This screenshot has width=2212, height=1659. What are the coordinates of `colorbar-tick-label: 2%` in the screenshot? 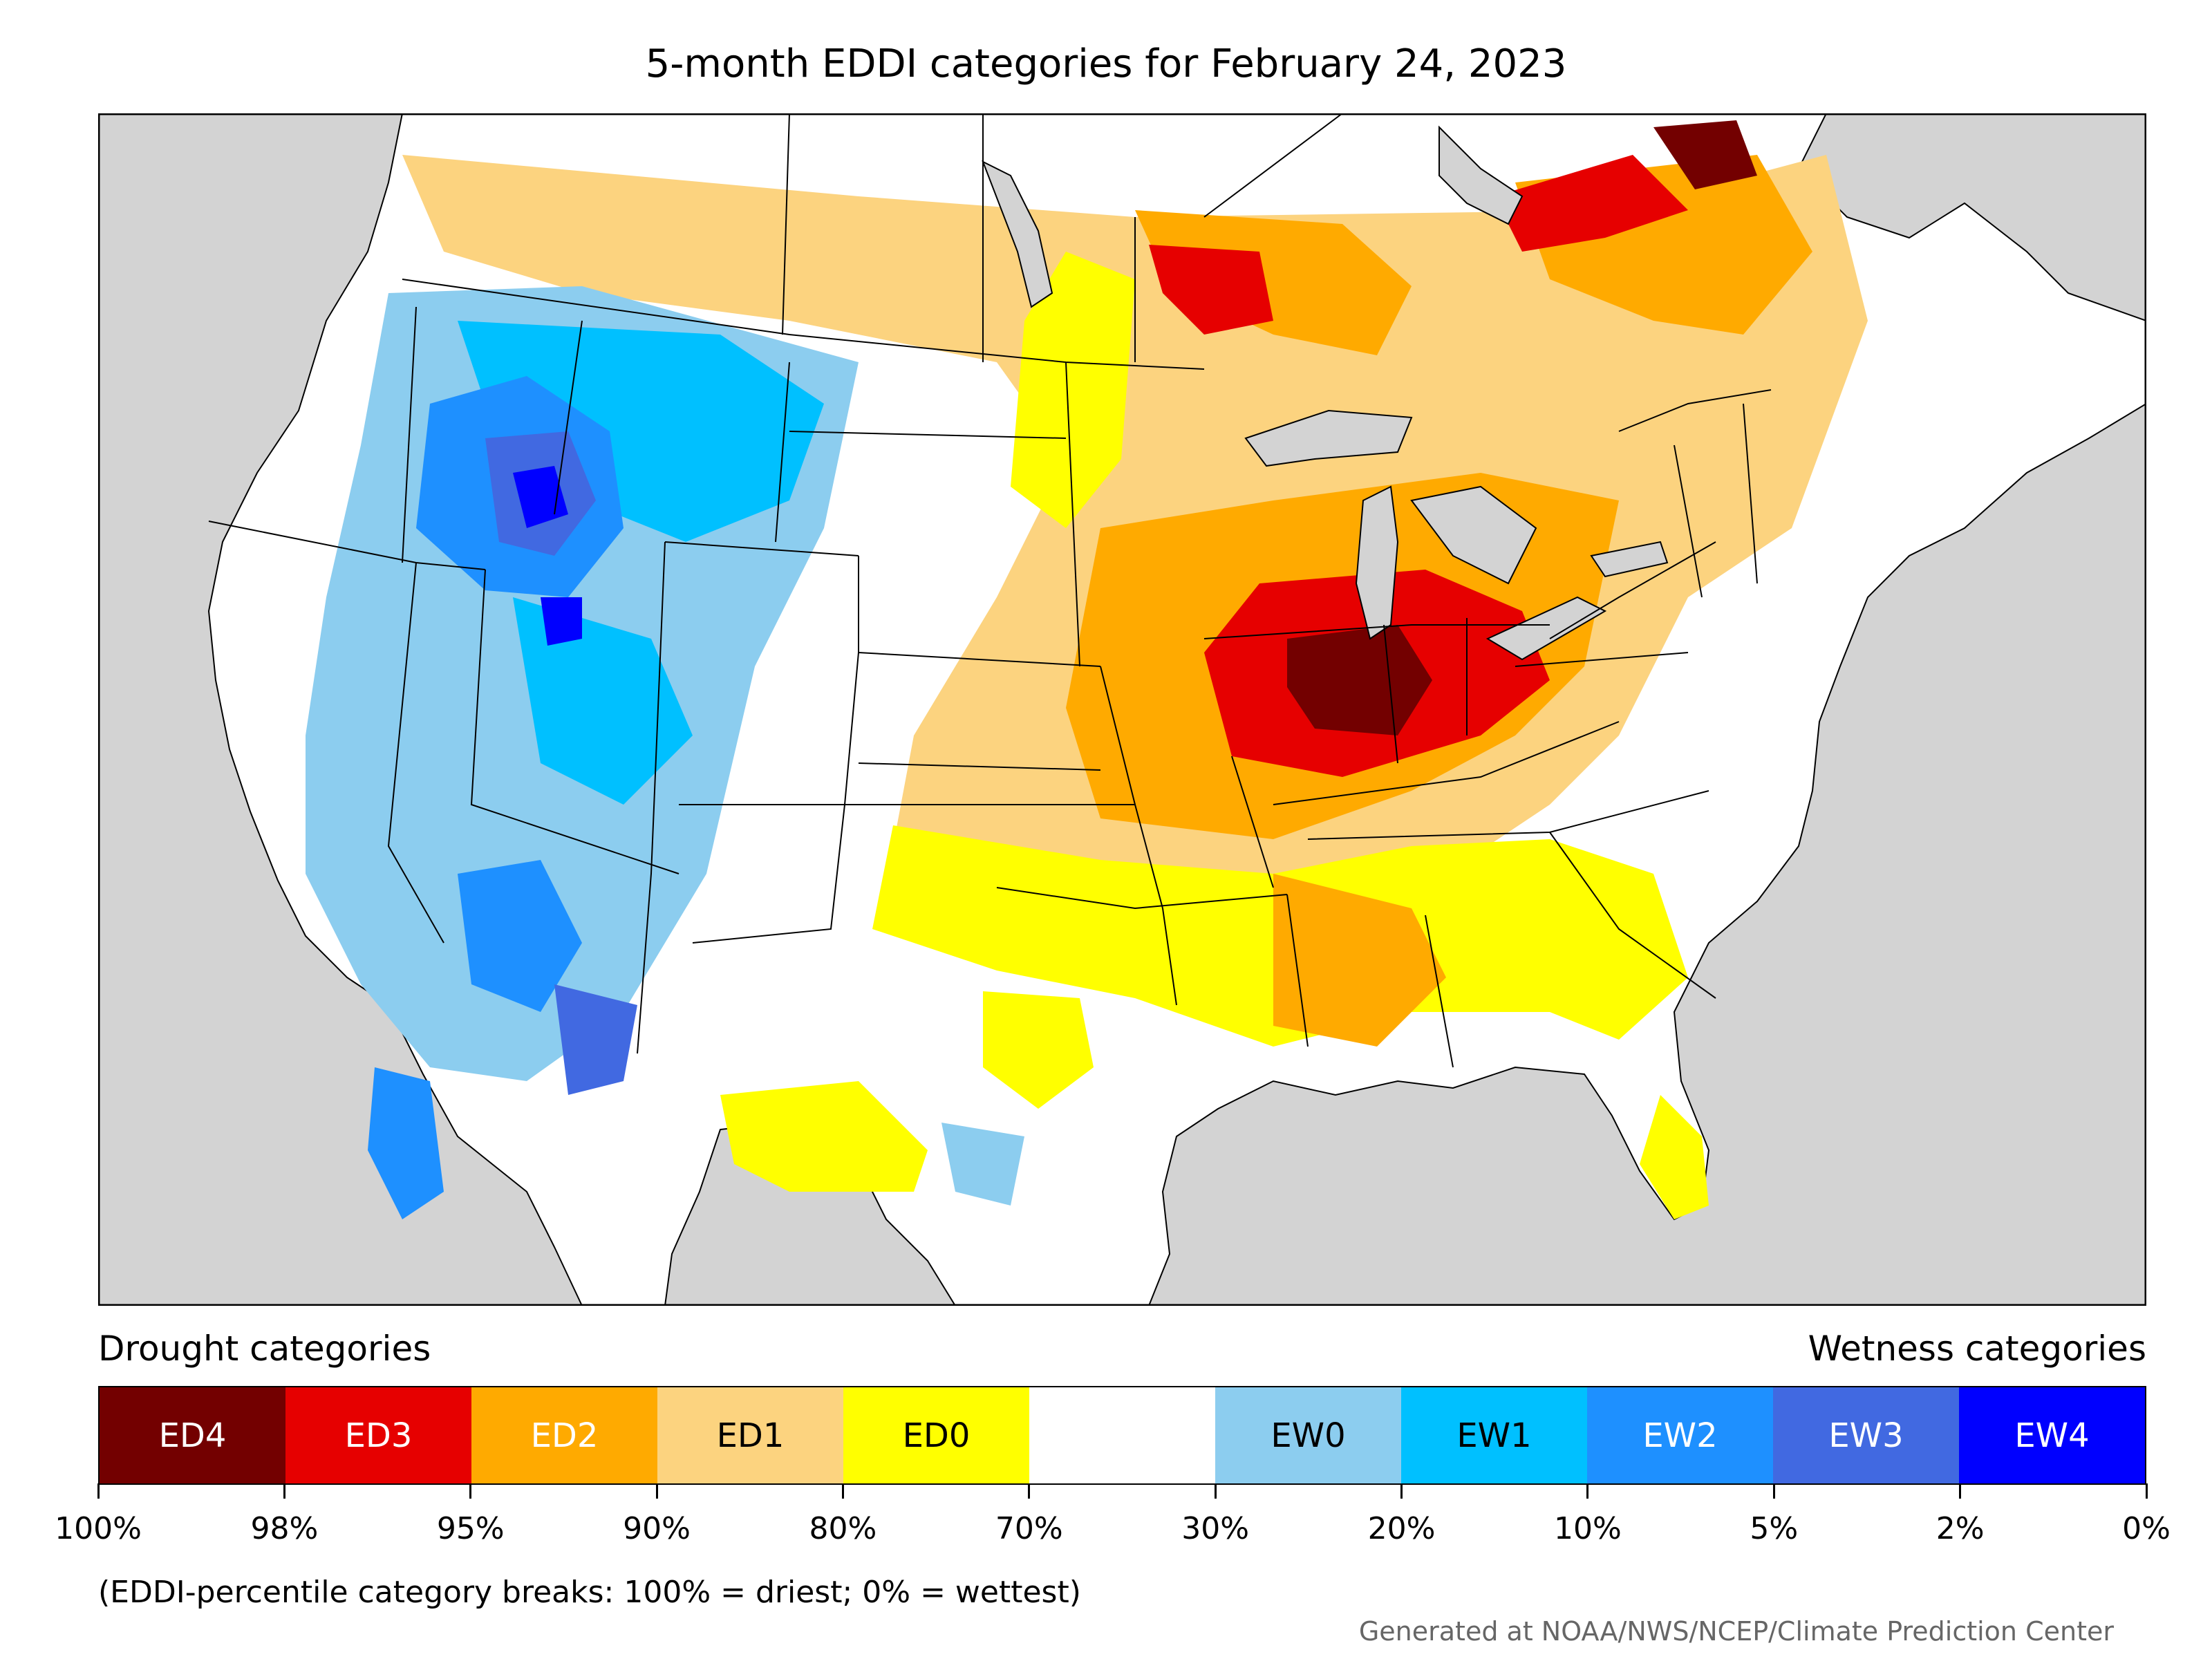 It's located at (1961, 1529).